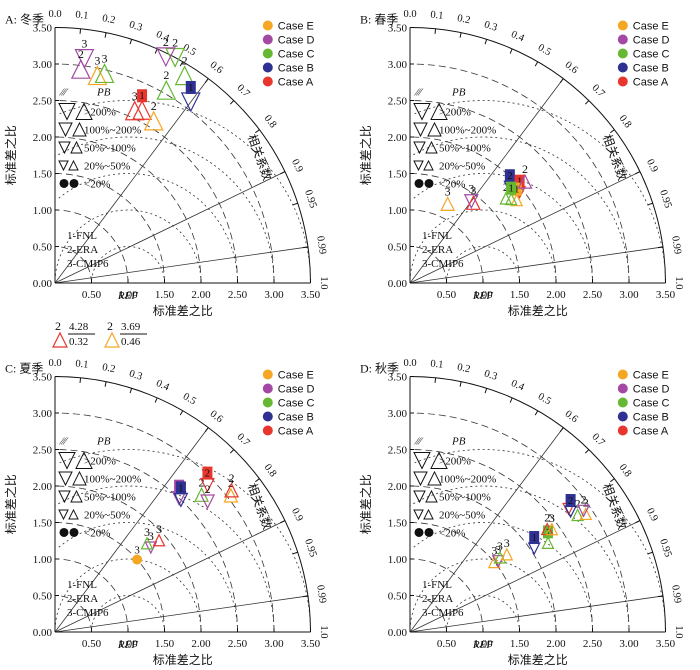 The image size is (700, 670). Describe the element at coordinates (82, 236) in the screenshot. I see `model-key-label: 1-FNL` at that location.